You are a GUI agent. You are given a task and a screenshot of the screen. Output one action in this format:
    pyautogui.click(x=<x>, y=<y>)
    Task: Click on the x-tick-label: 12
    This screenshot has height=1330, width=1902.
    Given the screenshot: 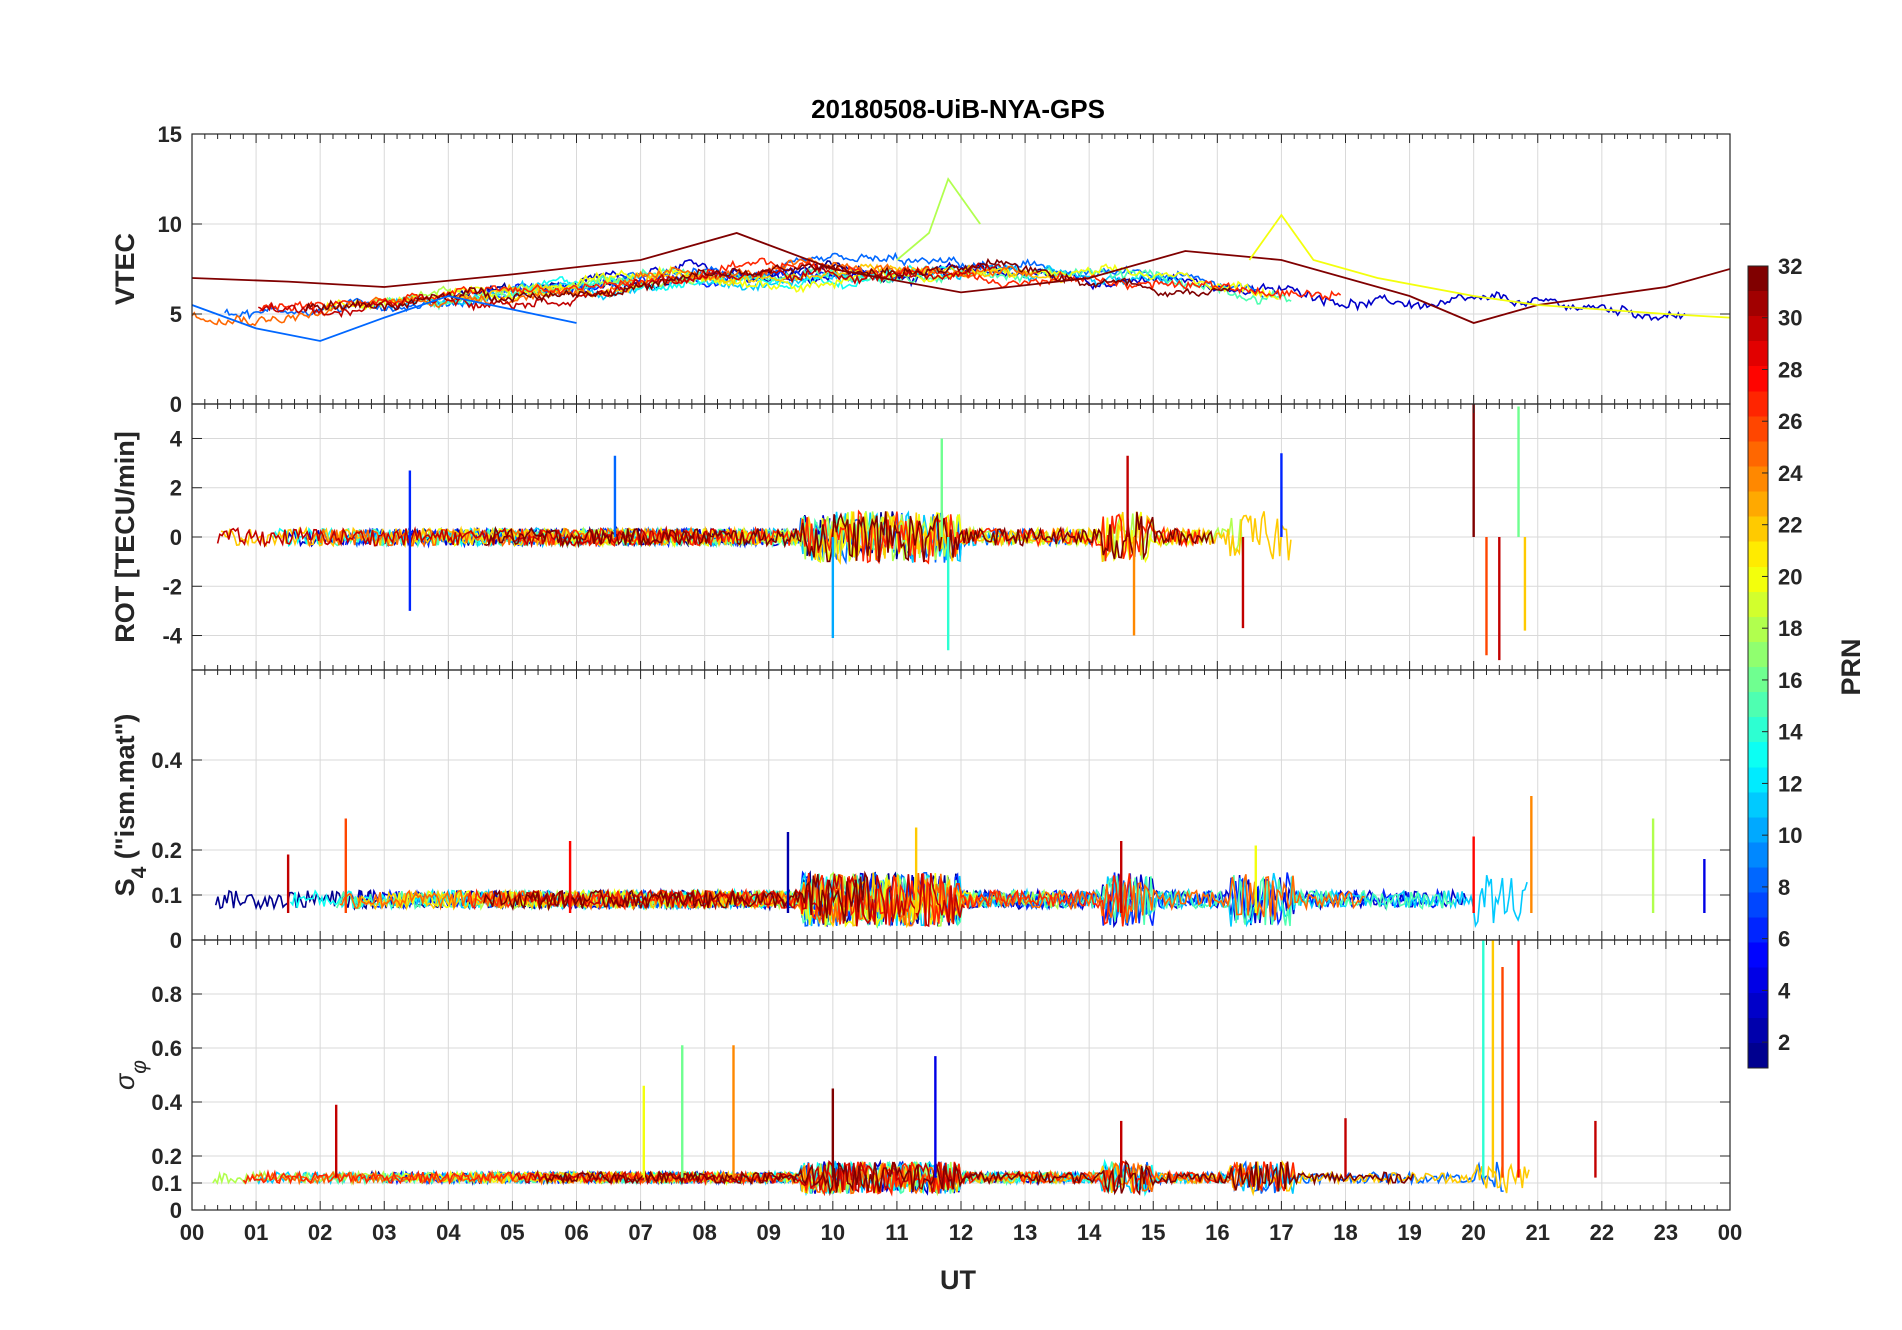 What is the action you would take?
    pyautogui.click(x=961, y=1232)
    